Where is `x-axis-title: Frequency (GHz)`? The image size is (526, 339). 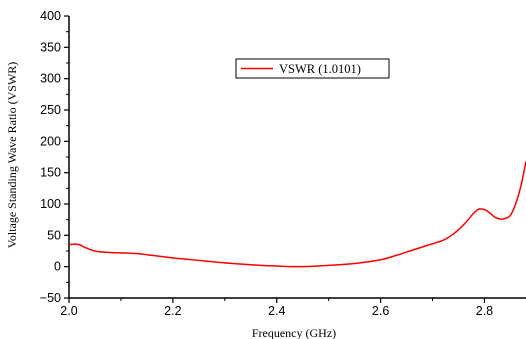 x-axis-title: Frequency (GHz) is located at coordinates (294, 332).